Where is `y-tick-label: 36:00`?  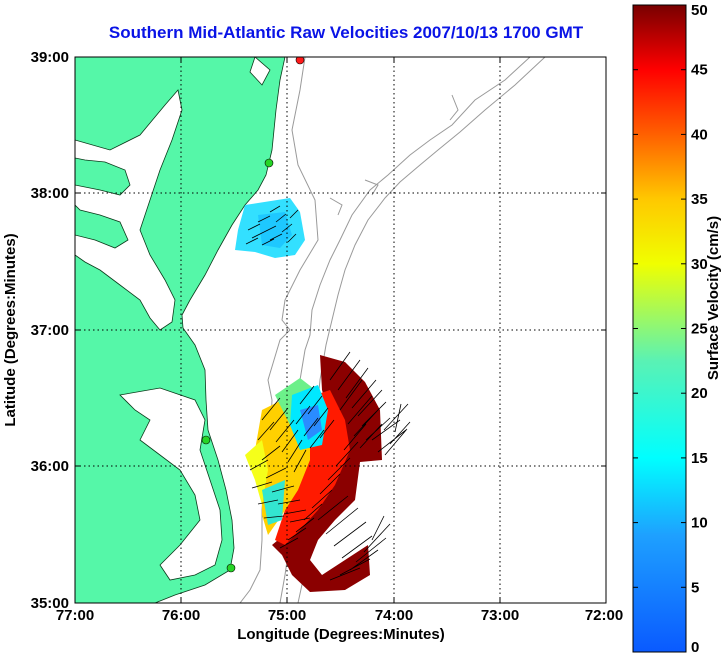 y-tick-label: 36:00 is located at coordinates (50, 466).